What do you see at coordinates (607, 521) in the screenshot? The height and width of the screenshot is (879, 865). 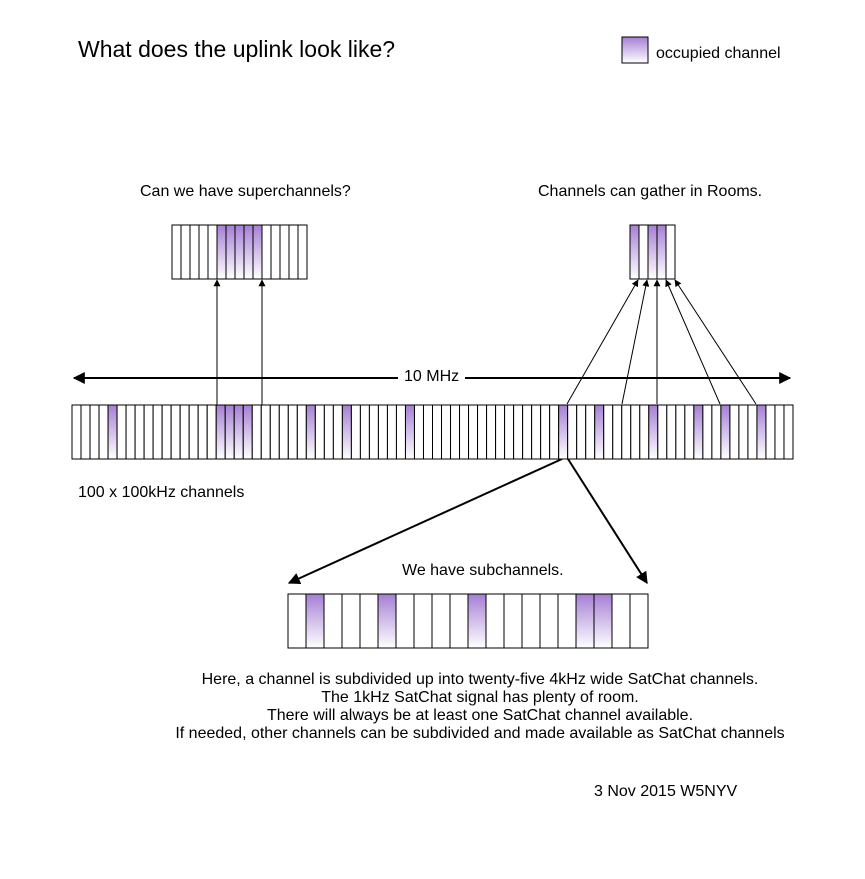 I see `subchannel-arrow-right` at bounding box center [607, 521].